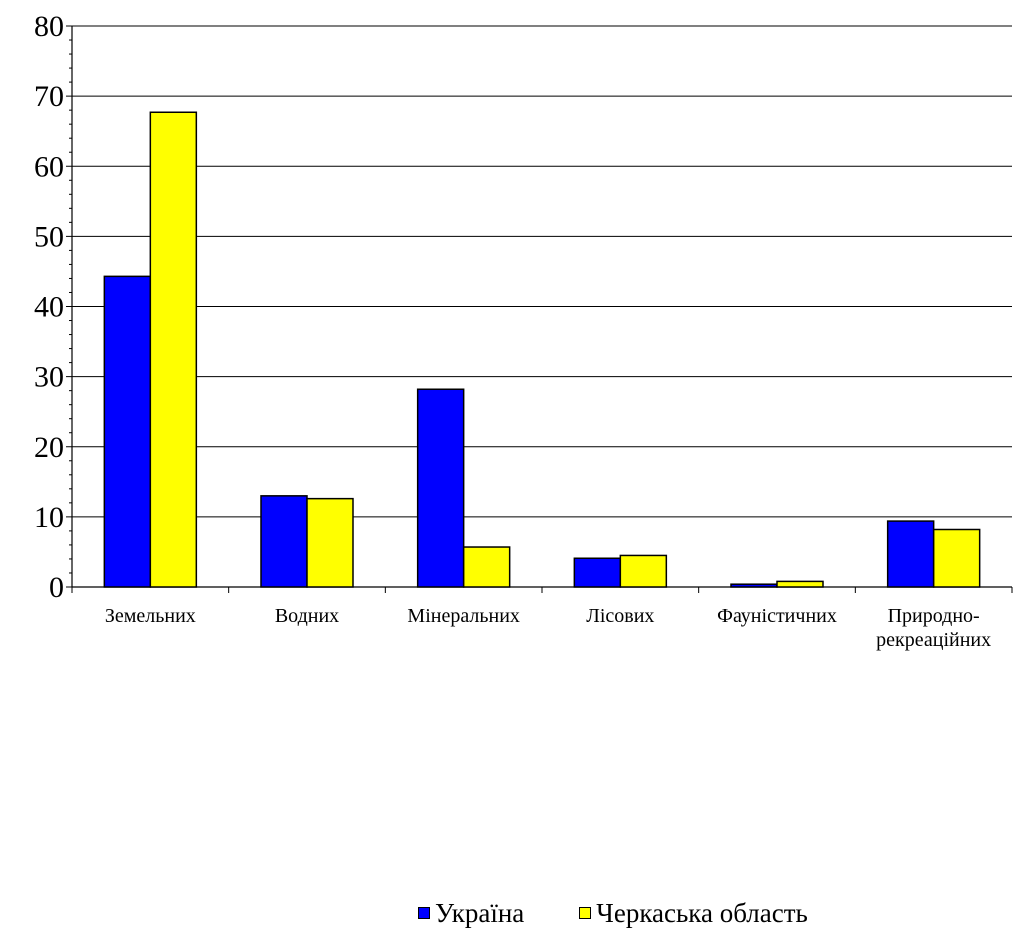 The image size is (1027, 929). Describe the element at coordinates (933, 628) in the screenshot. I see `x-tick-label: Природно-рекреаційних` at that location.